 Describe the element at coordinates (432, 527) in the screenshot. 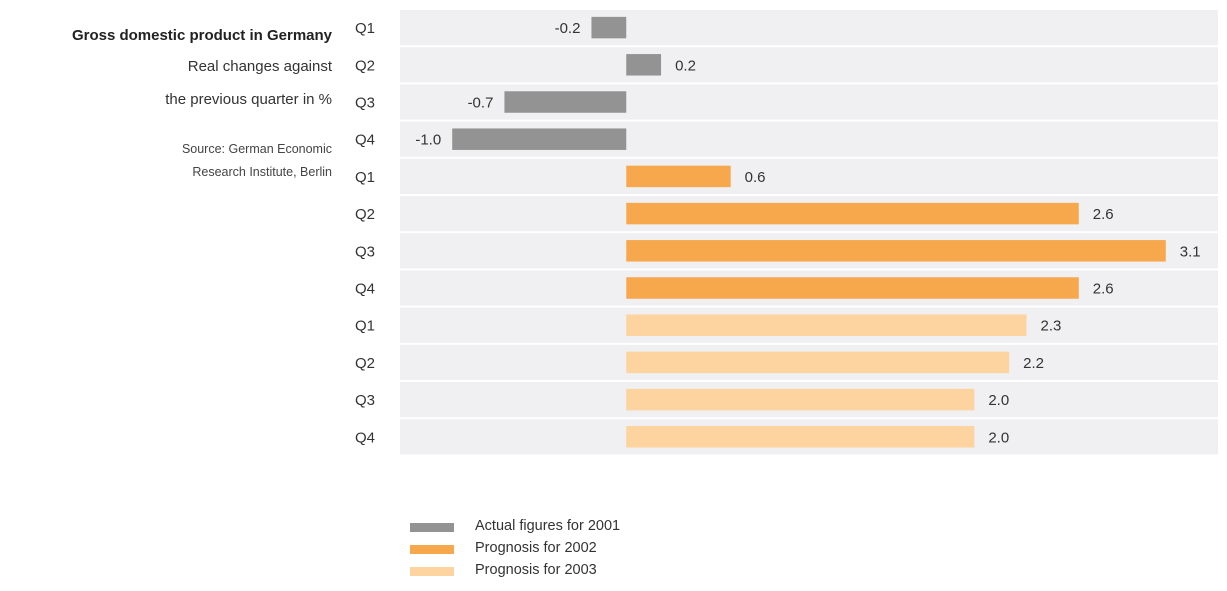

I see `legend-swatch-2001` at that location.